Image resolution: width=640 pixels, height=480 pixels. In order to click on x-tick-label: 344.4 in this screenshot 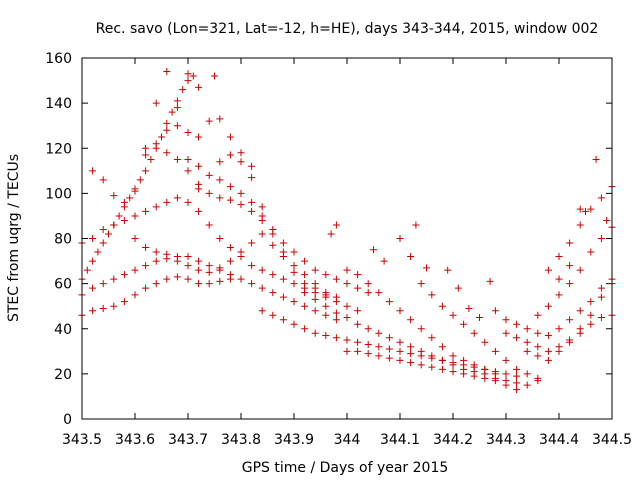, I will do `click(559, 440)`.